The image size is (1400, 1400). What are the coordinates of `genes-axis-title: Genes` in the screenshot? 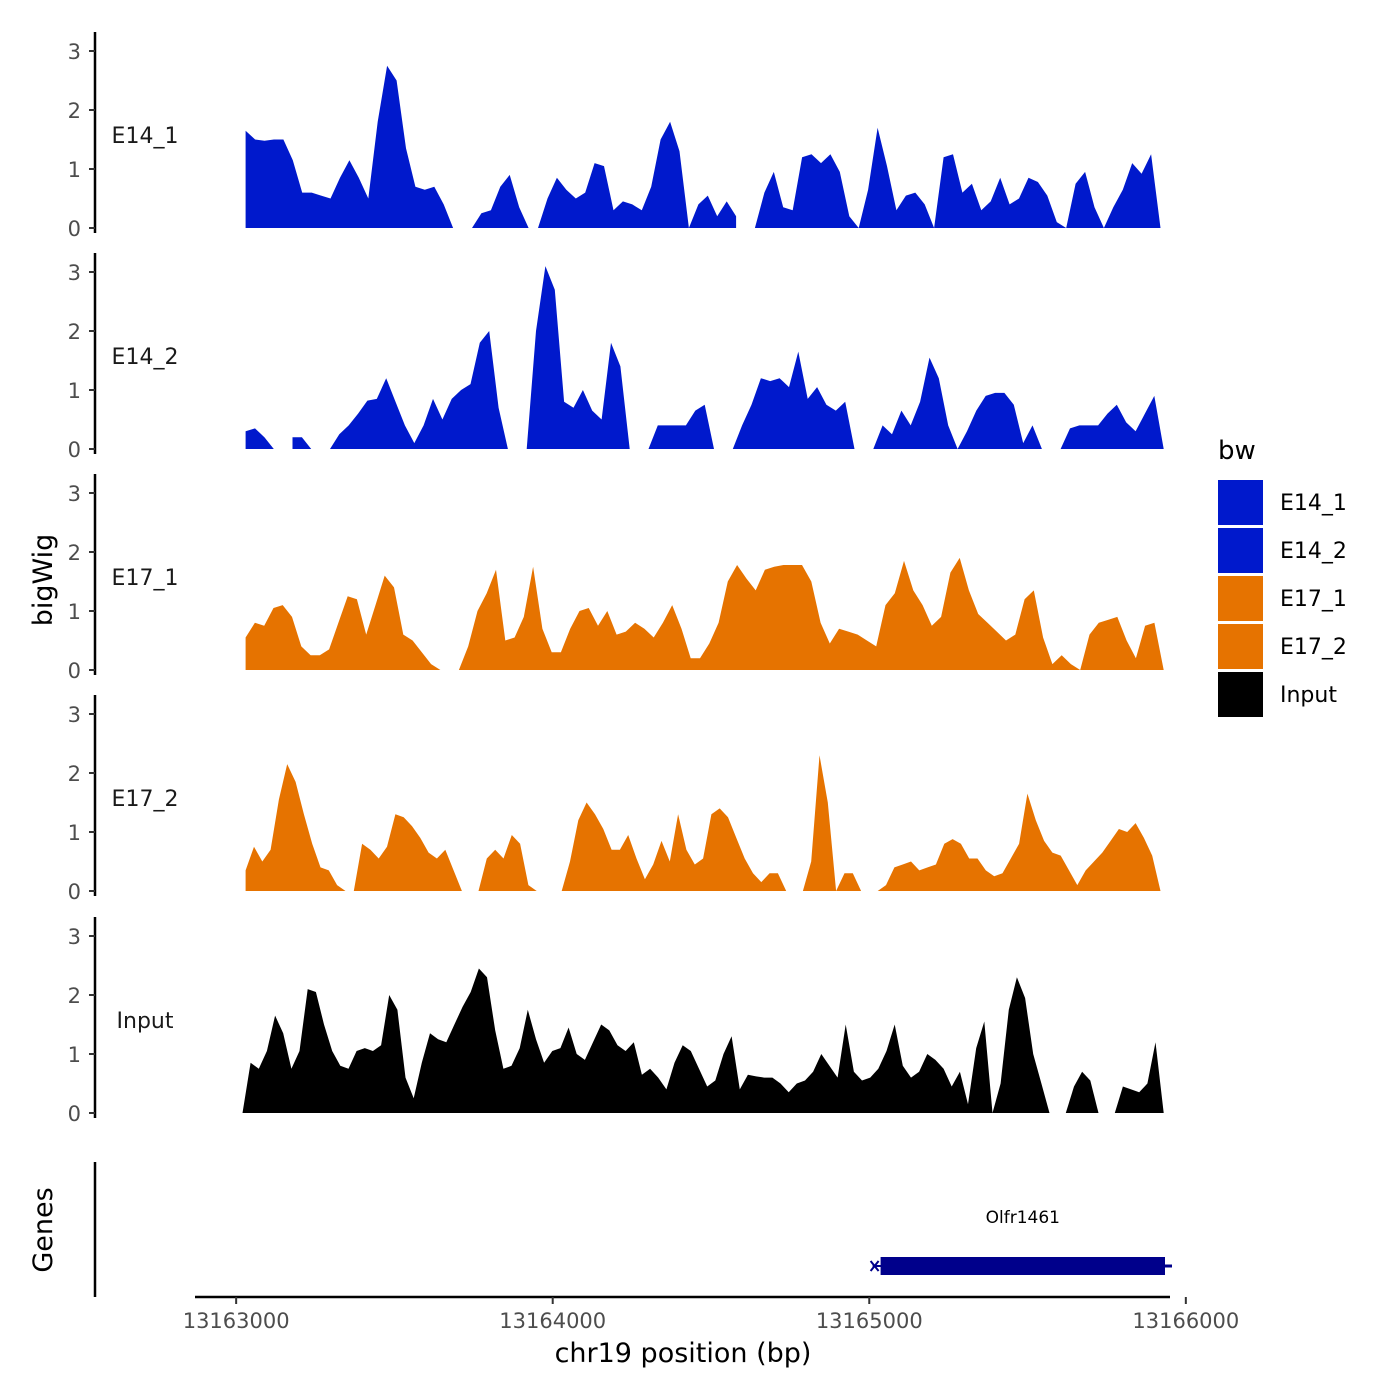 It's located at (43, 1229).